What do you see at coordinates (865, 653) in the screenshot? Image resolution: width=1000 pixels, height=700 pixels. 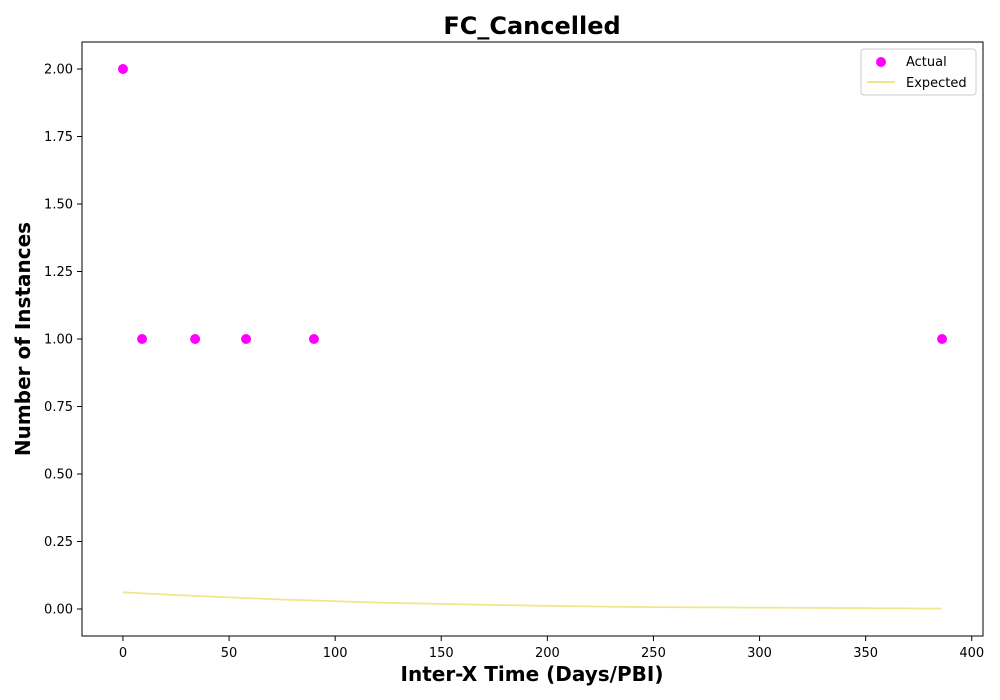 I see `x-tick-label: 350` at bounding box center [865, 653].